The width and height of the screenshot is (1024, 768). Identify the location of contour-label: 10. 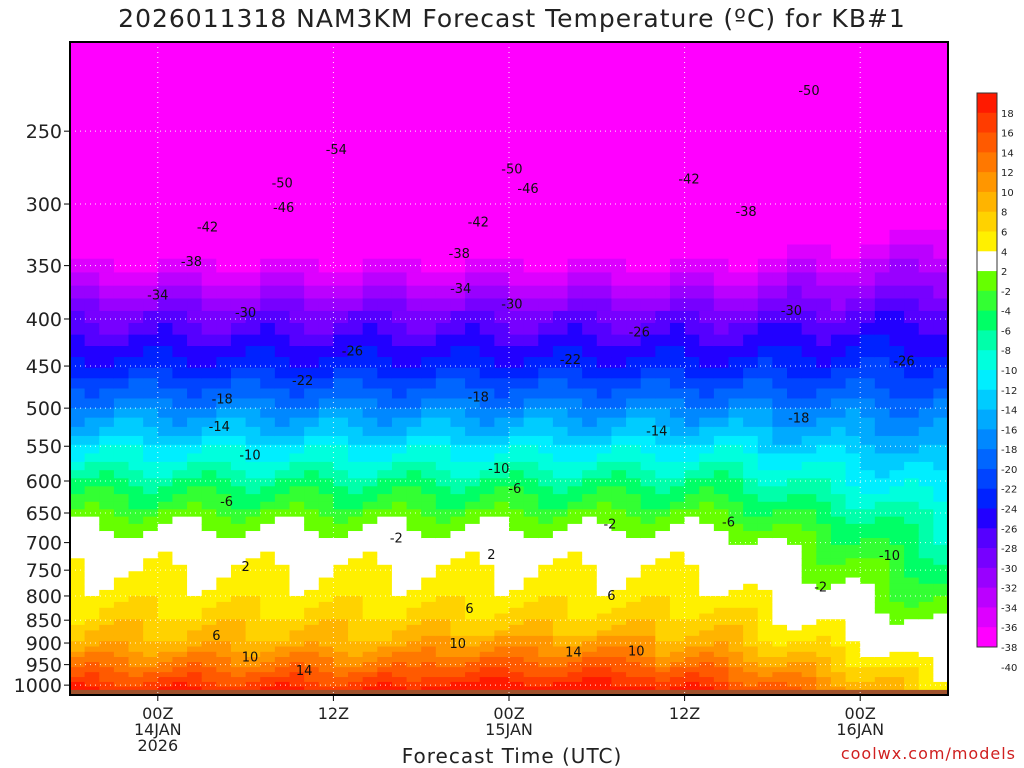
(458, 644).